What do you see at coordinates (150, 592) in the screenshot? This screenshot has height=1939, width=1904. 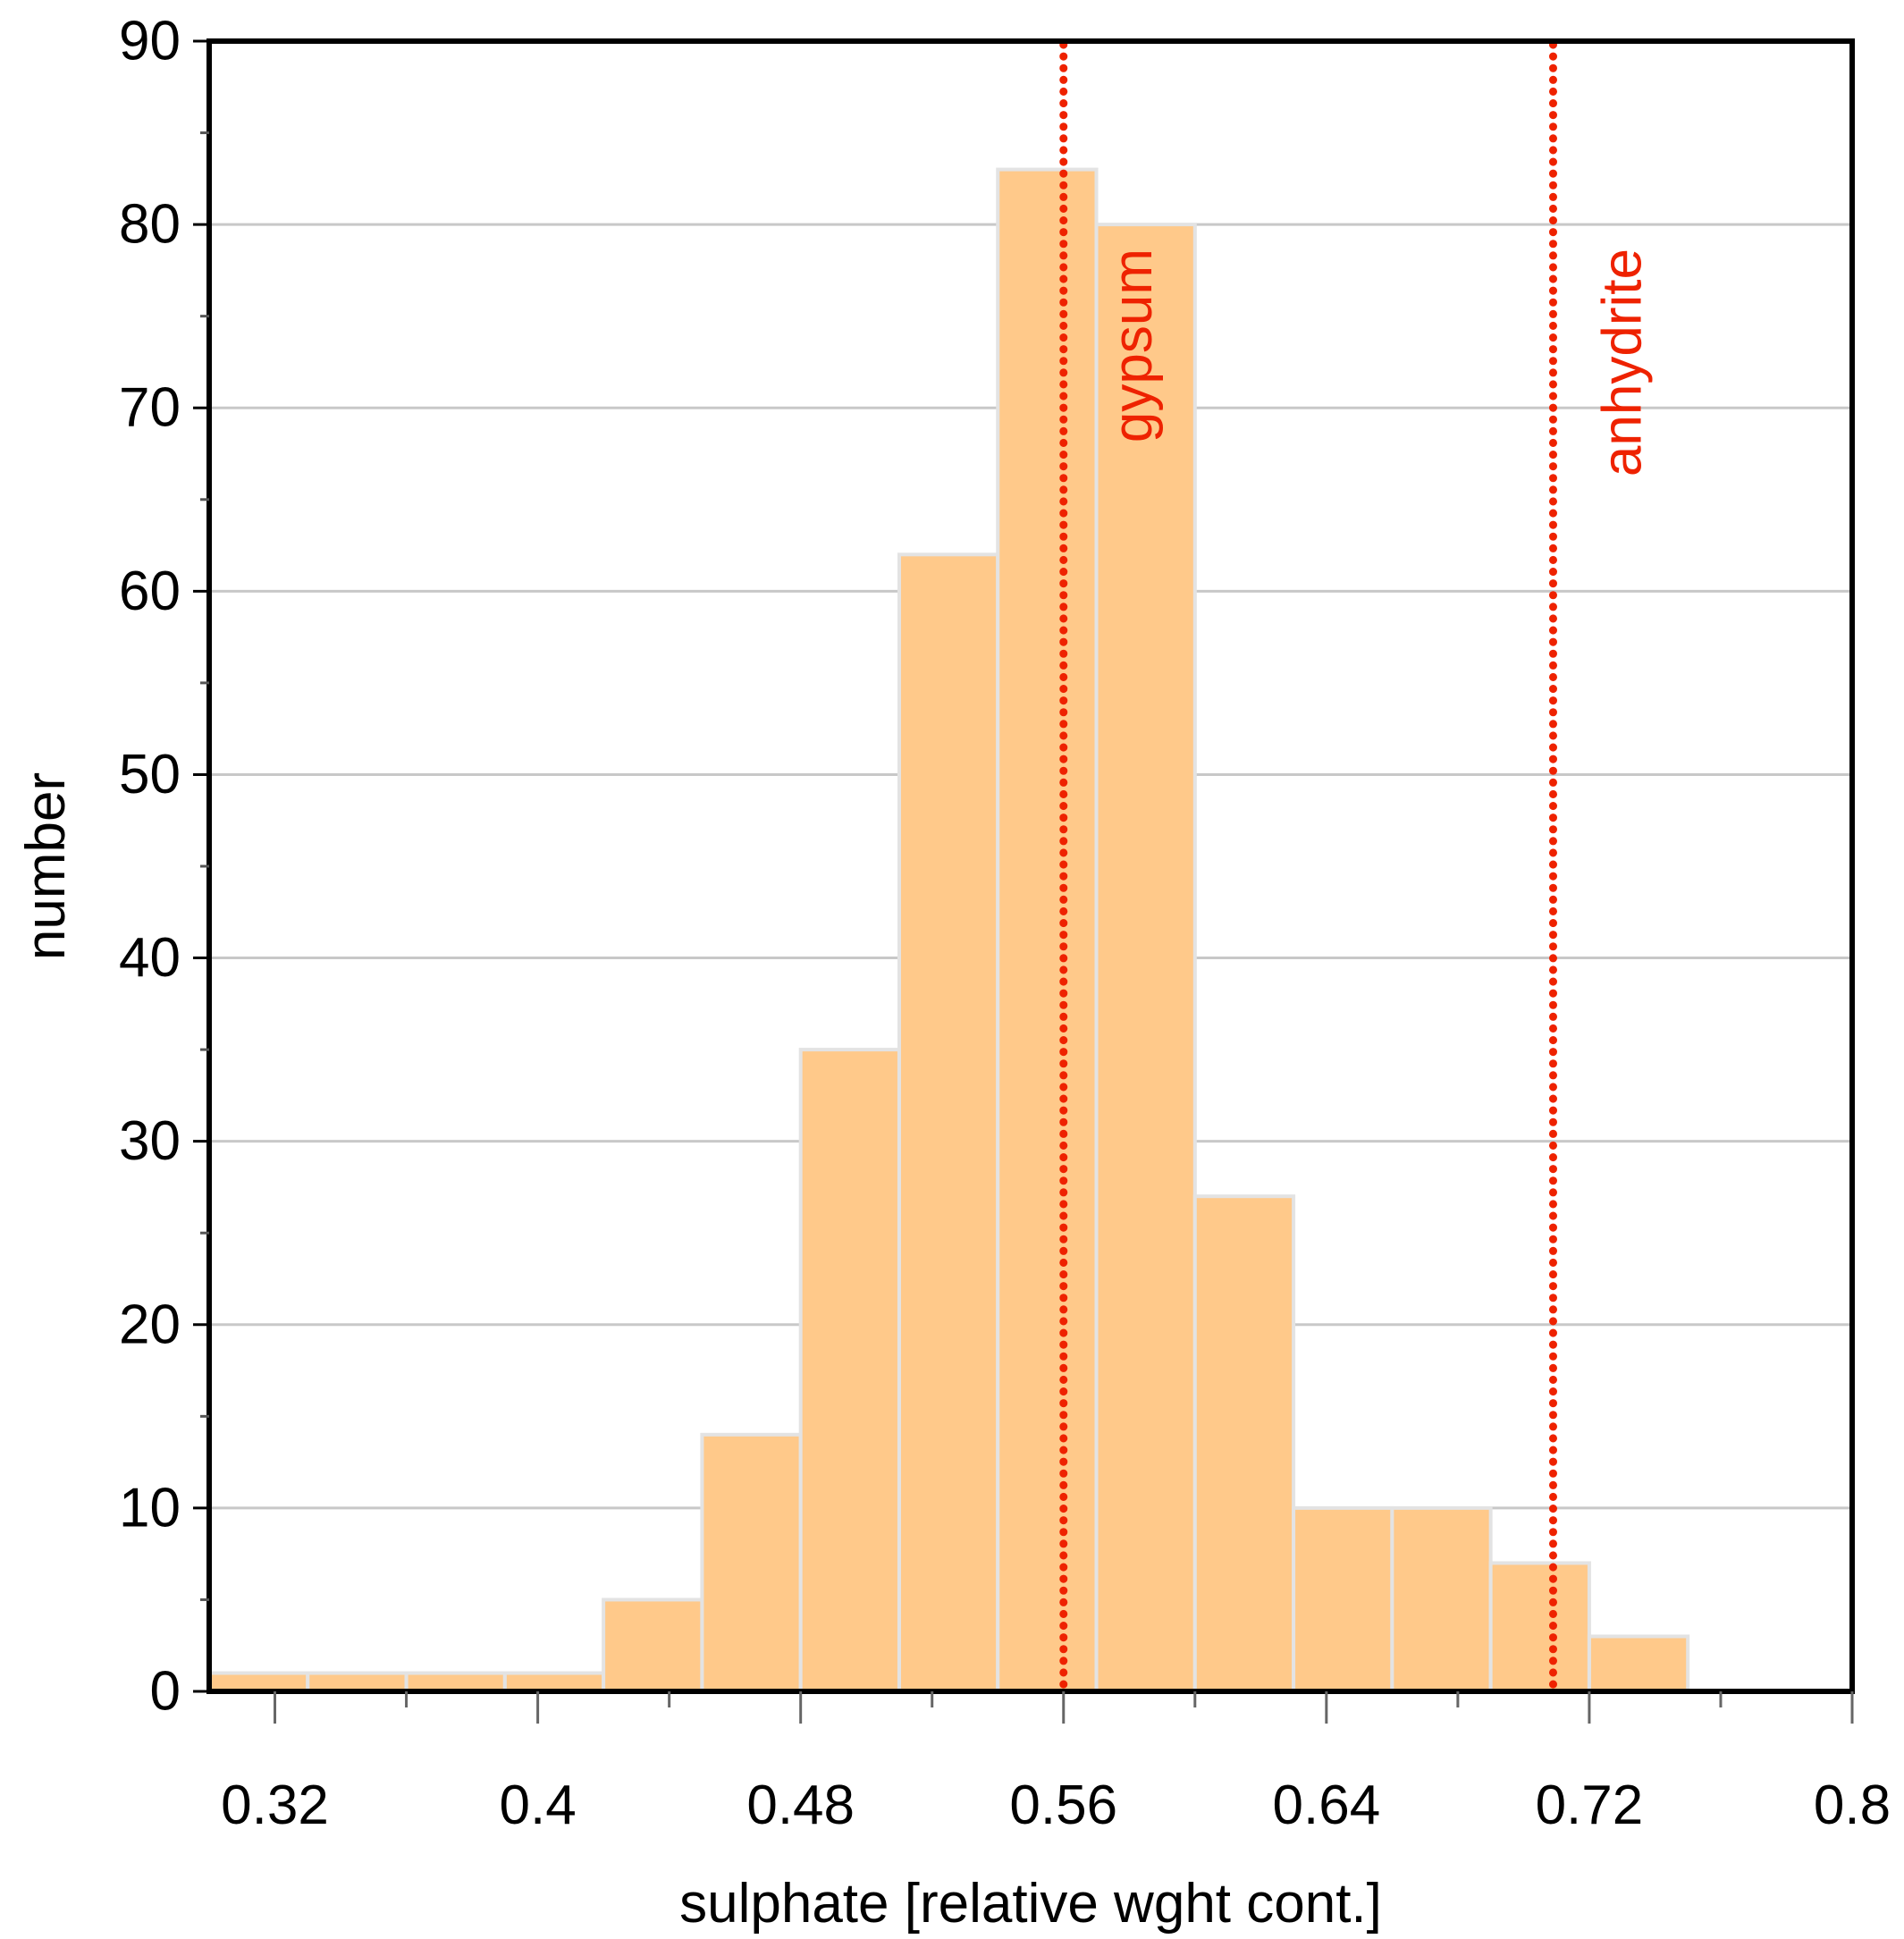 I see `y-tick-label-6: 60` at bounding box center [150, 592].